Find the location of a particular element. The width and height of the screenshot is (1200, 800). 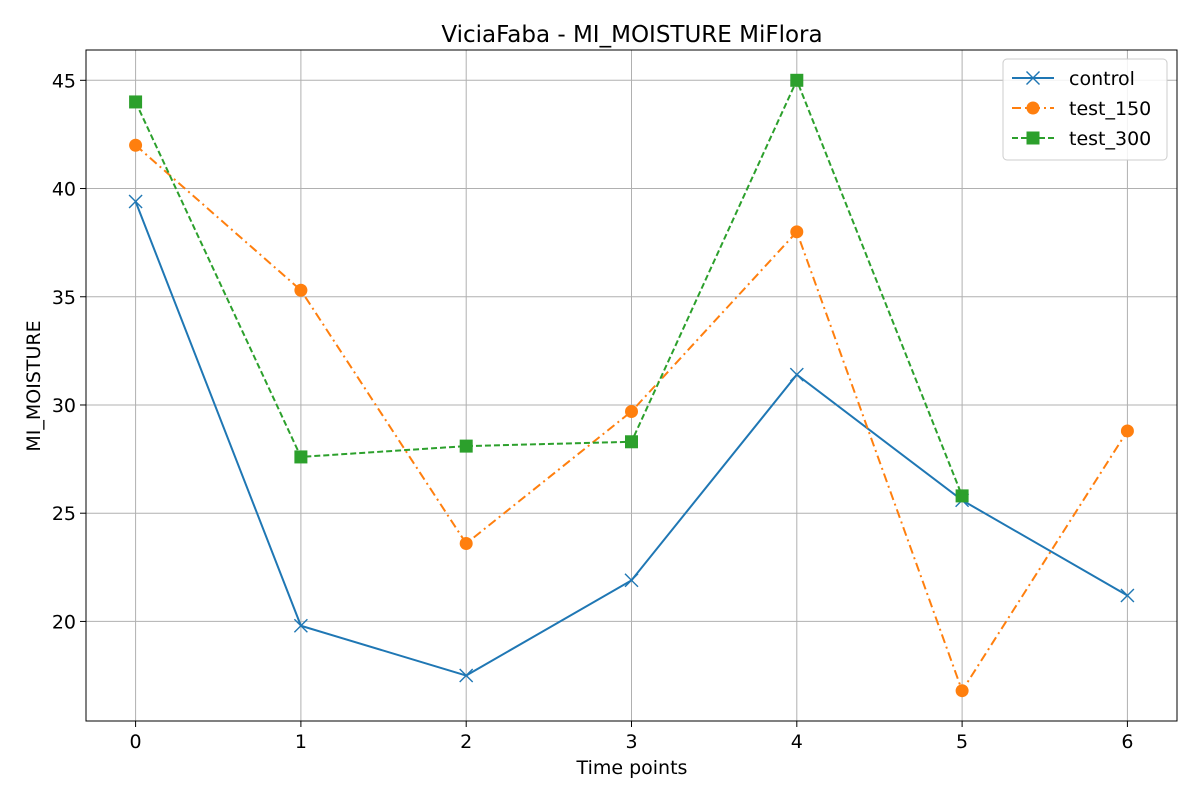

legend-entry: control is located at coordinates (1073, 79).